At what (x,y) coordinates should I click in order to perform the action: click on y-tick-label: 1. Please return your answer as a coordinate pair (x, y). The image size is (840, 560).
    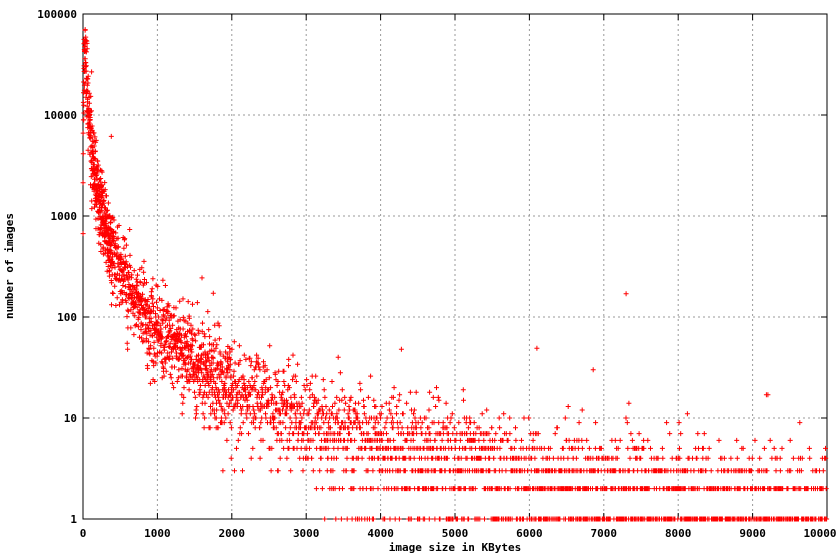
    Looking at the image, I should click on (73, 519).